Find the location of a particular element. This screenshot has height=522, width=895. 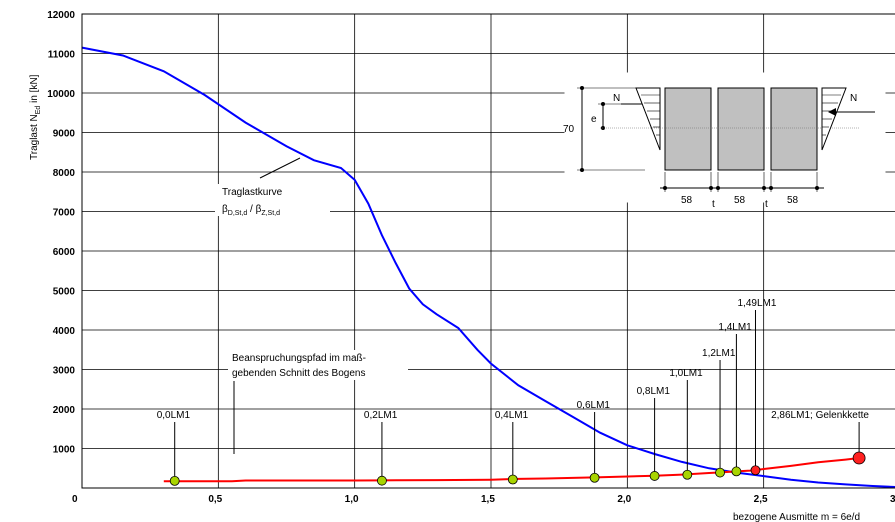

x-tick-label: 1,5 is located at coordinates (488, 499).